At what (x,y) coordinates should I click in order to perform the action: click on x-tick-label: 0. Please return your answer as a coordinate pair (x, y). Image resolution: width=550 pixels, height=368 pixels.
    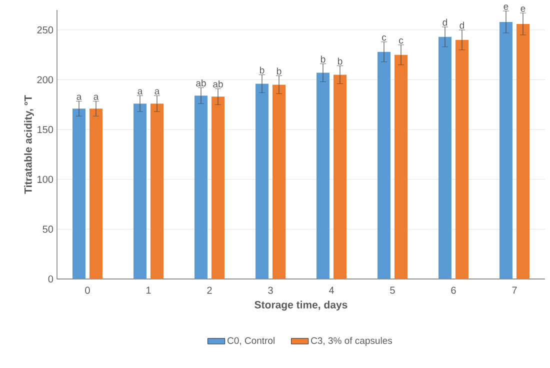
    Looking at the image, I should click on (87, 290).